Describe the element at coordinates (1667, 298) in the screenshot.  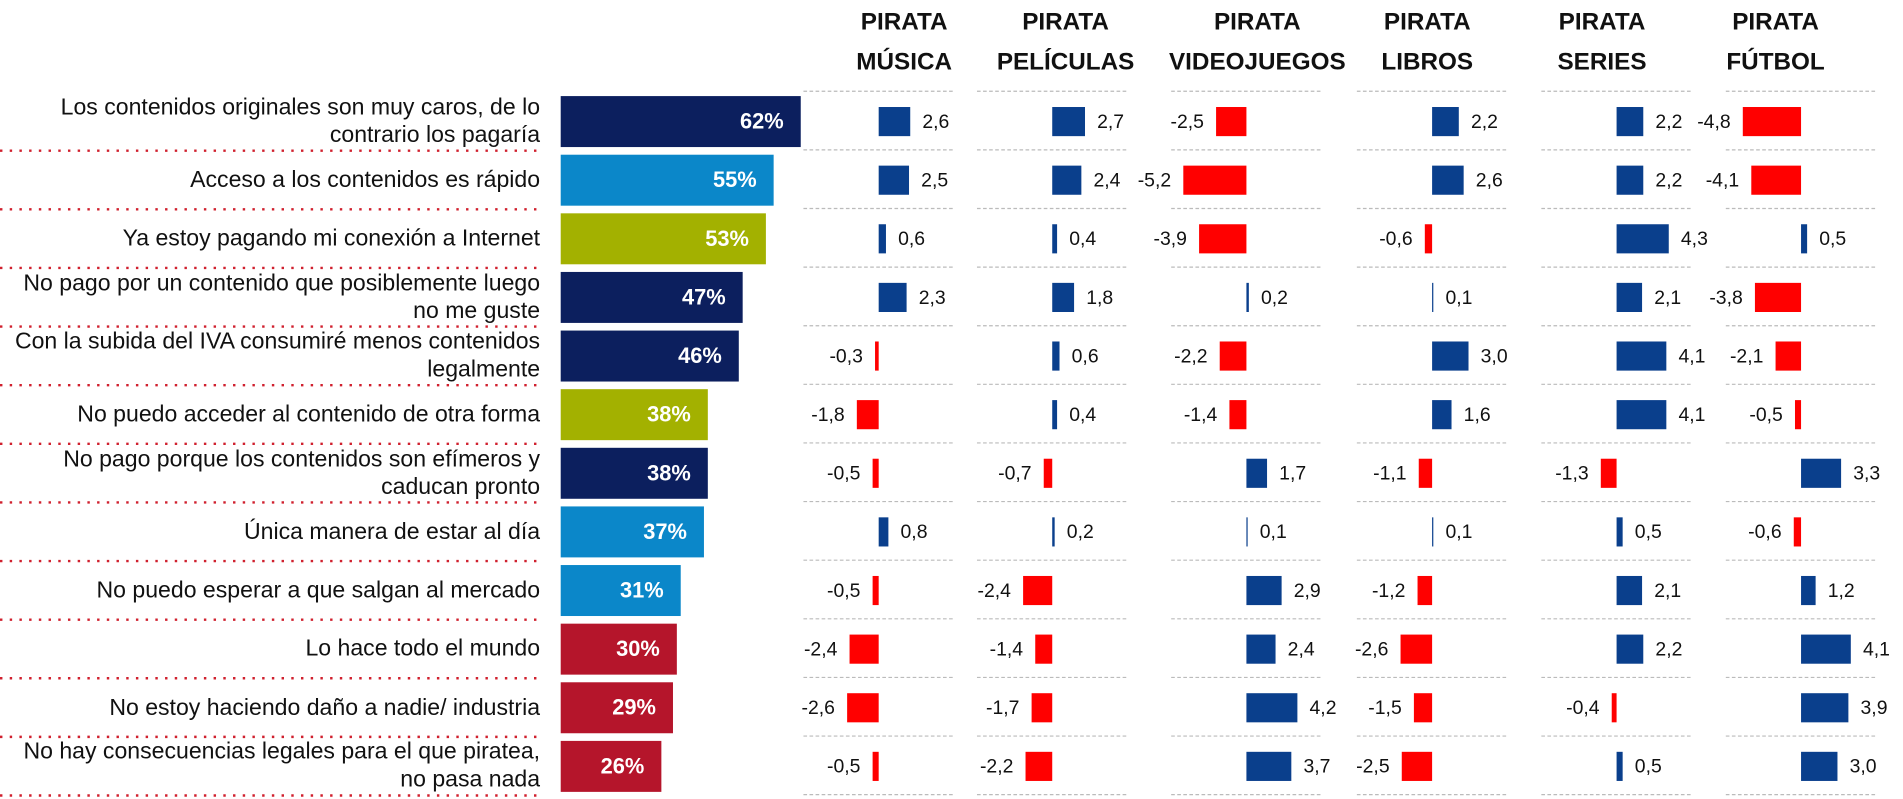
I see `value-label: 2,1` at that location.